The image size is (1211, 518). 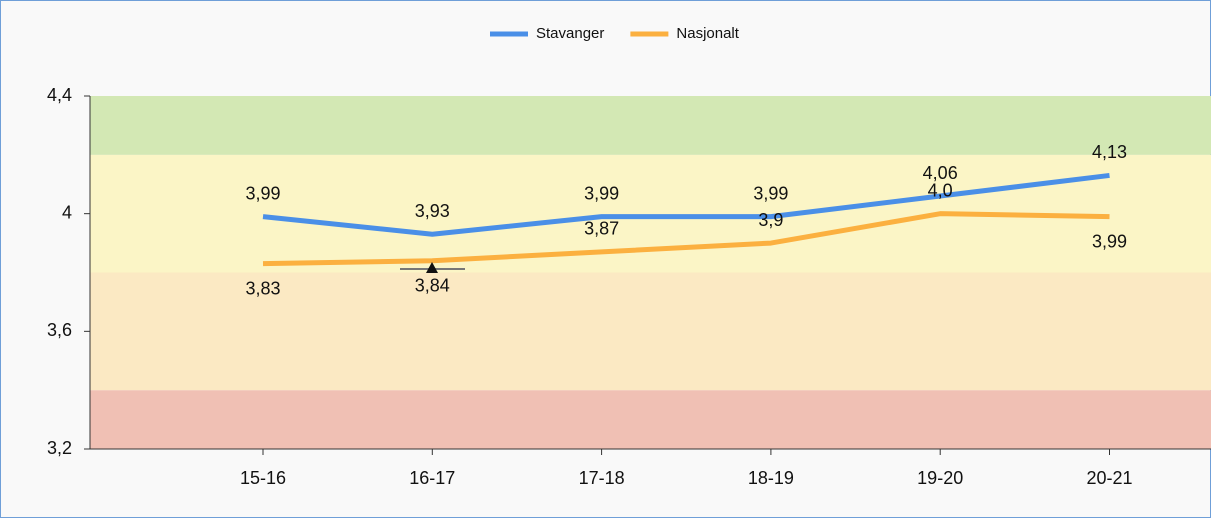 What do you see at coordinates (59, 95) in the screenshot?
I see `y-tick-label: 4,4` at bounding box center [59, 95].